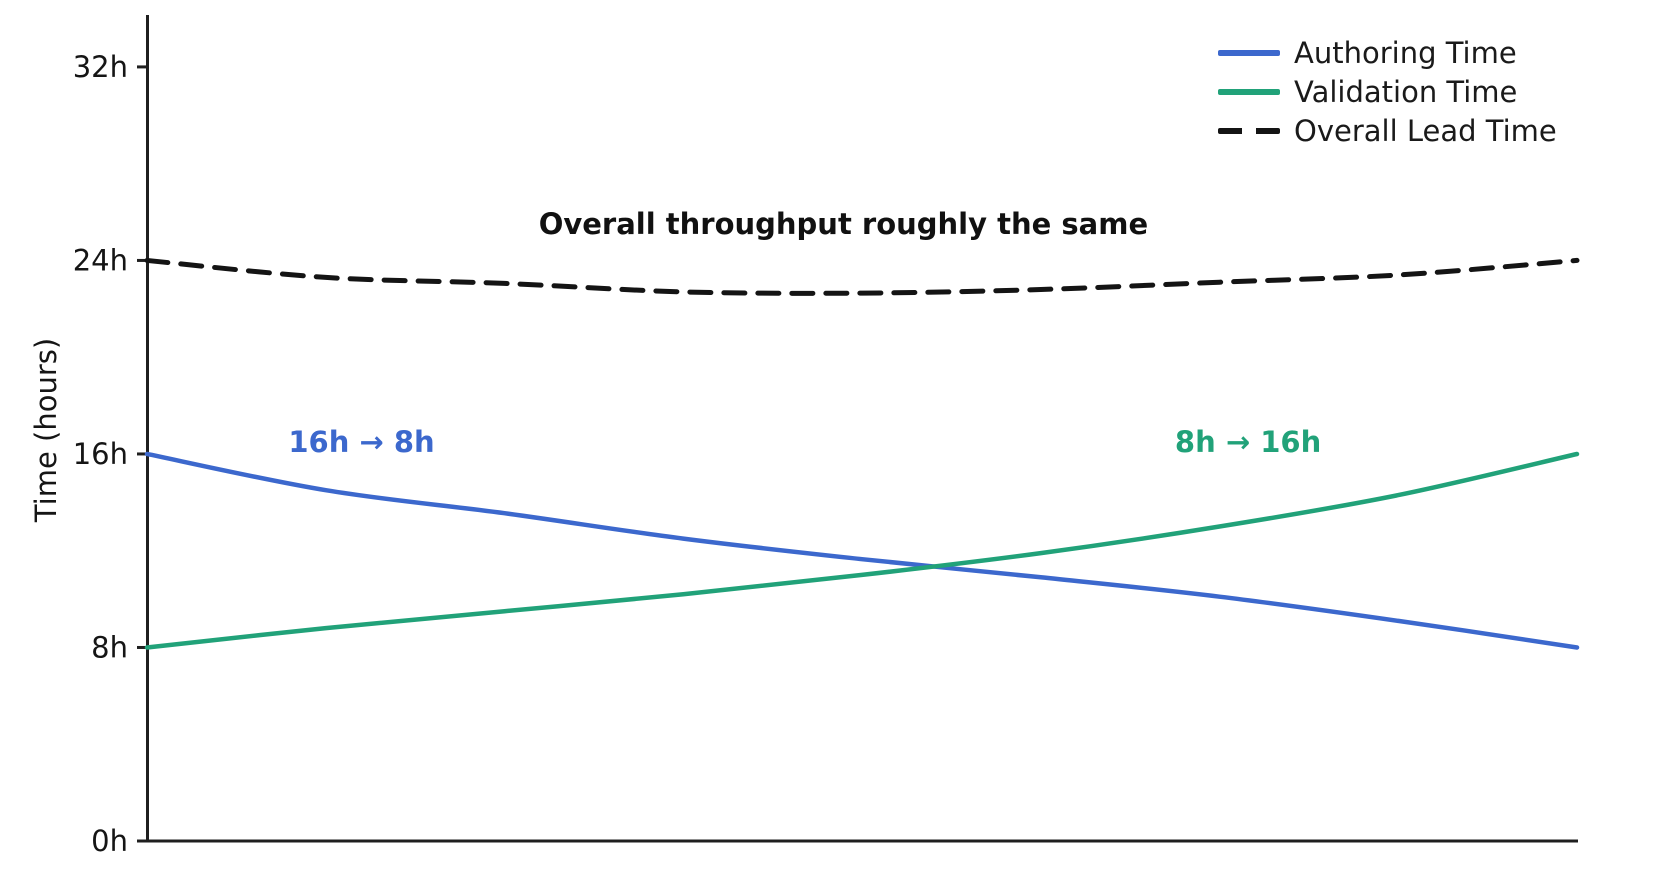 The height and width of the screenshot is (874, 1668). What do you see at coordinates (1425, 130) in the screenshot?
I see `legend-label: Overall Lead Time` at bounding box center [1425, 130].